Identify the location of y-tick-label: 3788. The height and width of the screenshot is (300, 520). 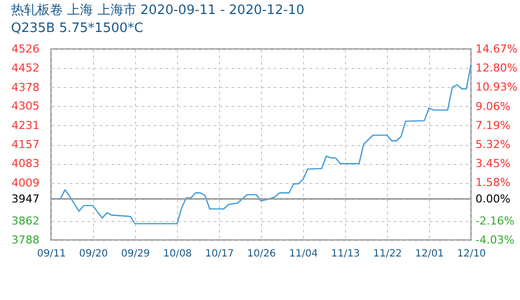
(26, 240).